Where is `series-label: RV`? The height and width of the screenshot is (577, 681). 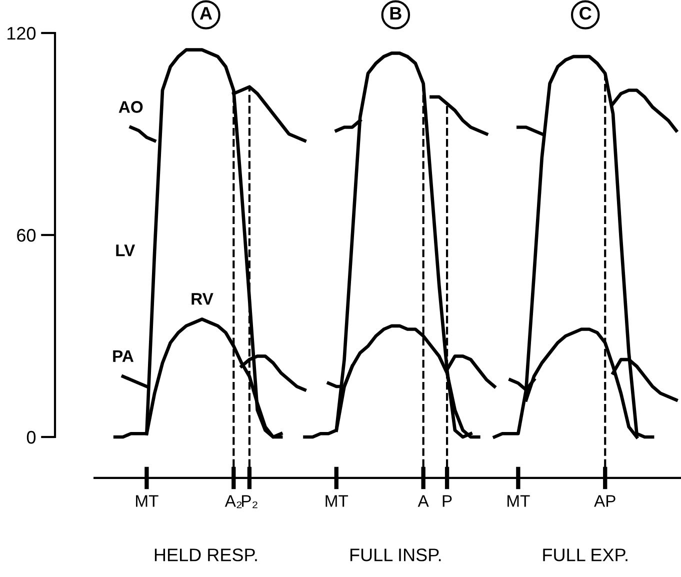 series-label: RV is located at coordinates (203, 299).